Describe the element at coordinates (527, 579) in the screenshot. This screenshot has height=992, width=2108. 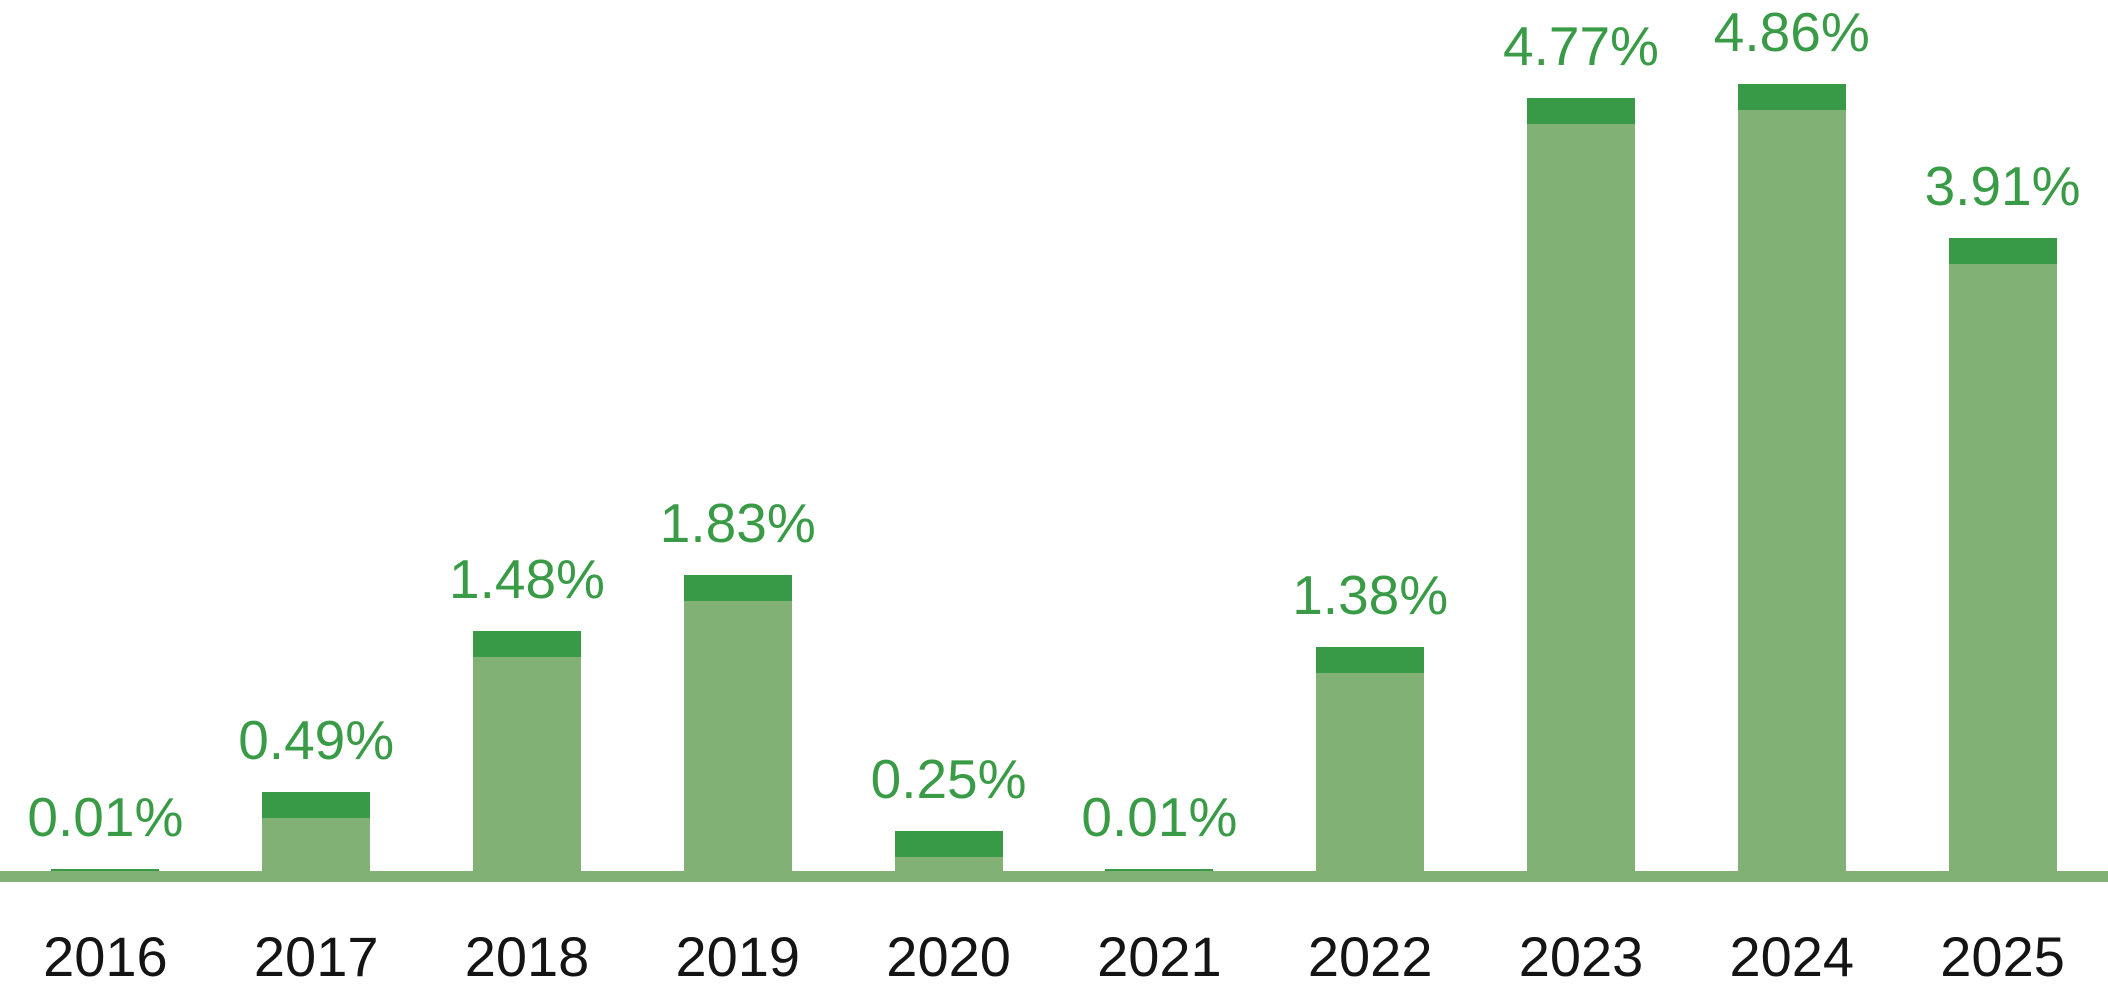
I see `bar-value-label: 1.48%` at that location.